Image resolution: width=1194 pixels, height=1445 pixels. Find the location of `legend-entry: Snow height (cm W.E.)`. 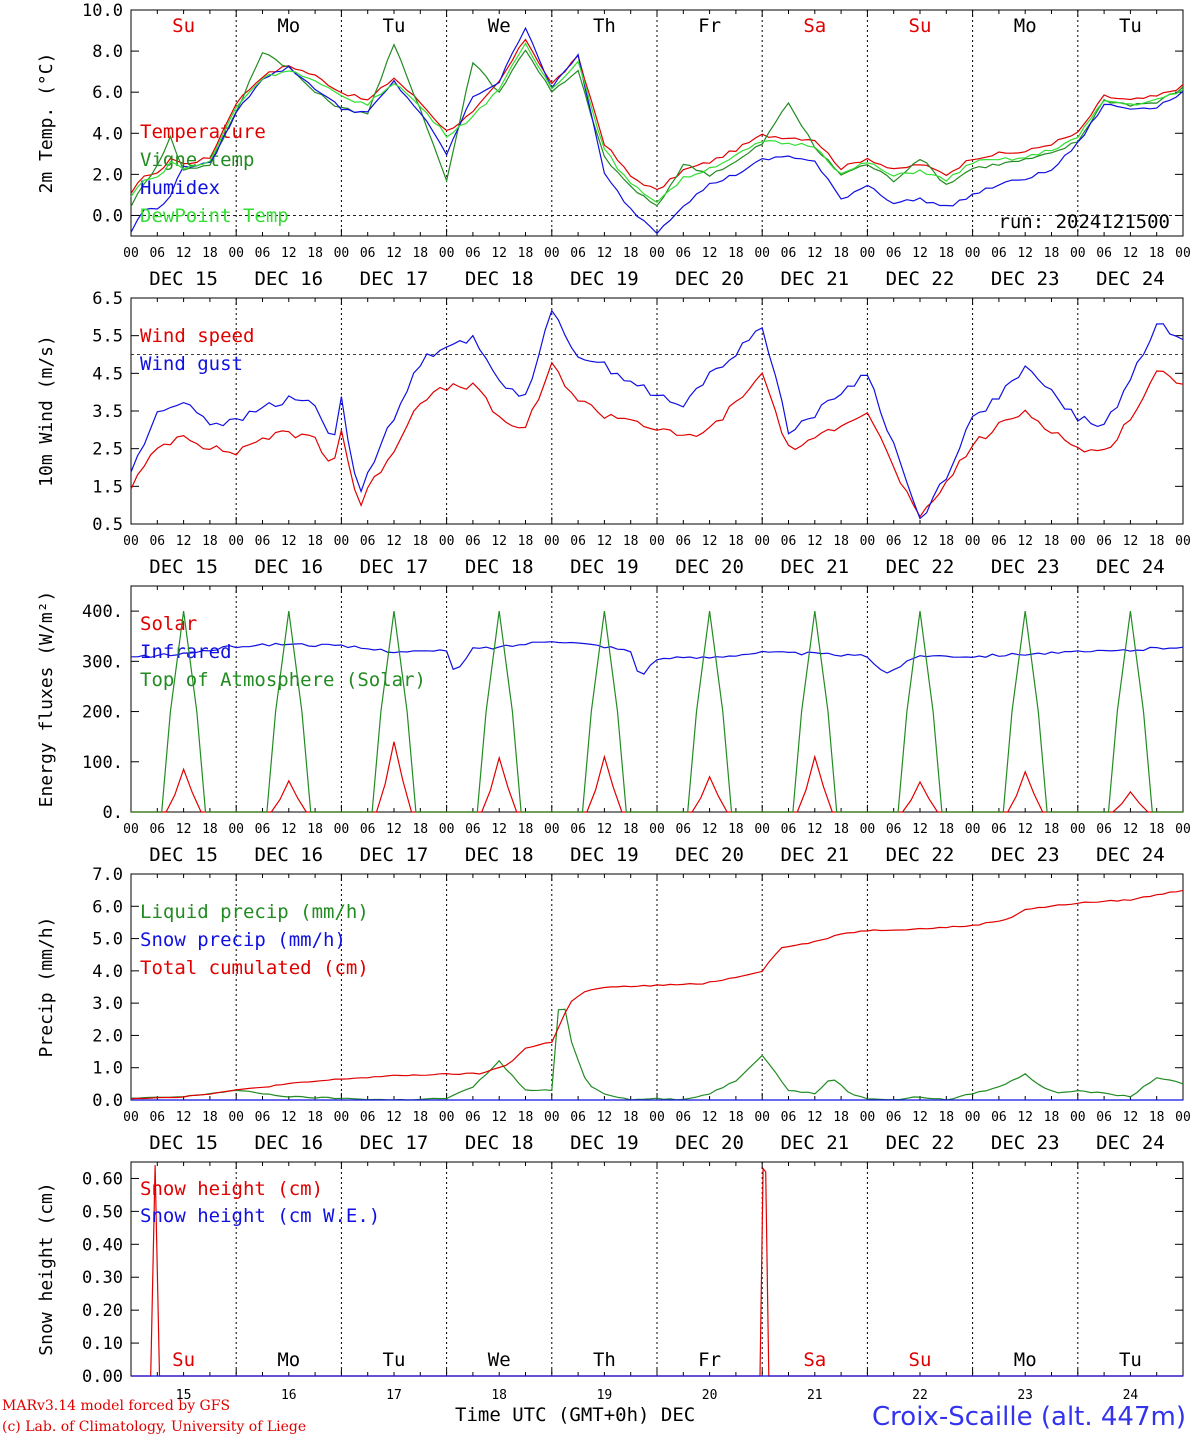

legend-entry: Snow height (cm W.E.) is located at coordinates (260, 1216).